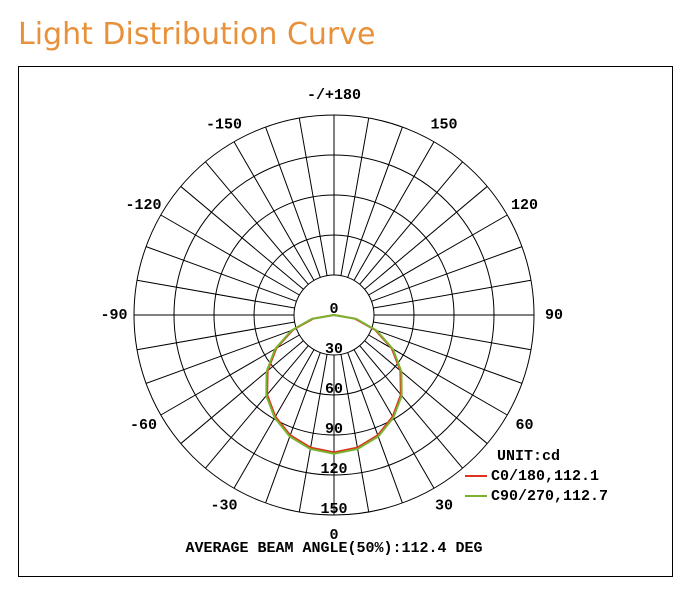  What do you see at coordinates (224, 124) in the screenshot?
I see `angle-tick-label: -150` at bounding box center [224, 124].